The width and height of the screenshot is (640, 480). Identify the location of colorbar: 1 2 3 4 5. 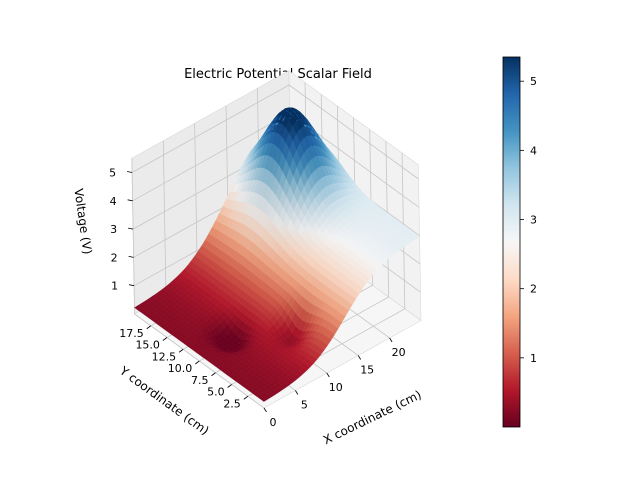
(519, 242).